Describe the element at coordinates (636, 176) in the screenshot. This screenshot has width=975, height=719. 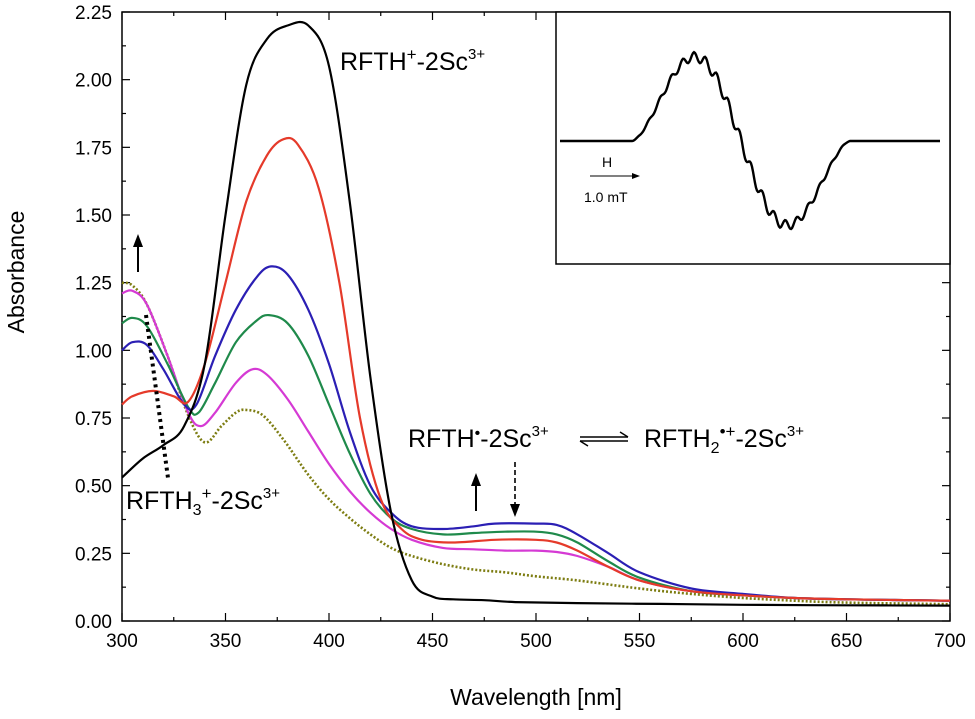
I see `inset-arrowhead` at that location.